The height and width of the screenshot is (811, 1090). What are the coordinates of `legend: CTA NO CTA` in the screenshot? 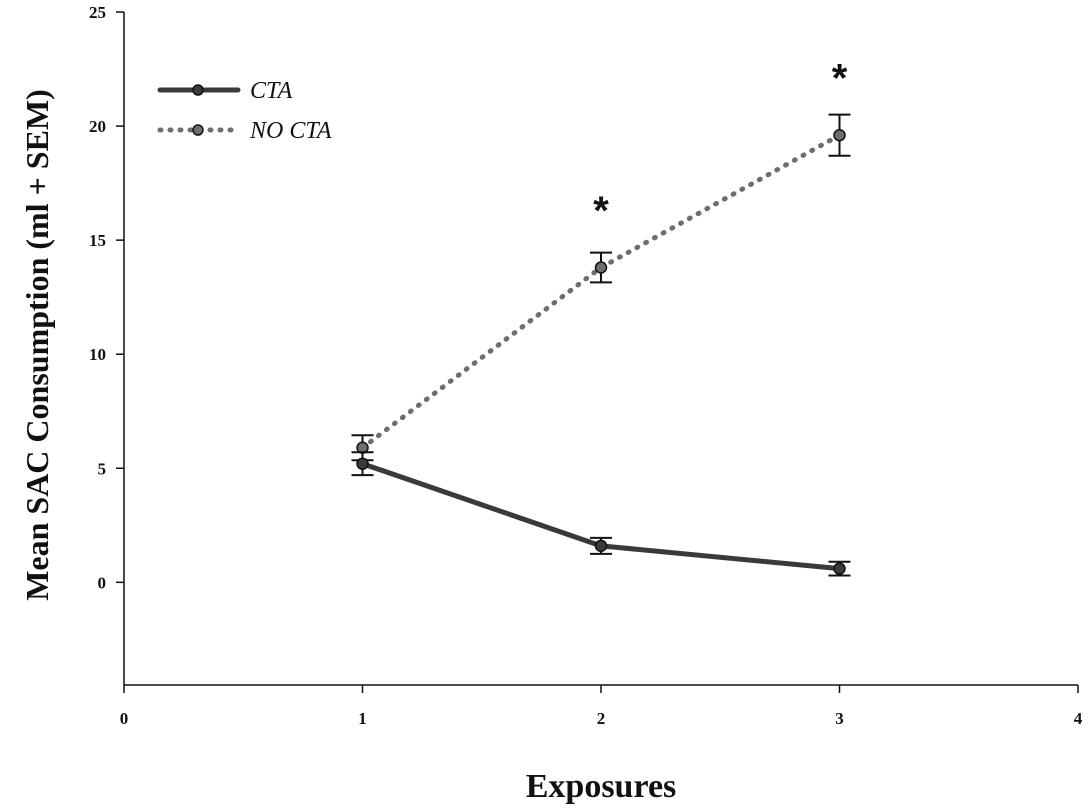 It's located at (244, 111).